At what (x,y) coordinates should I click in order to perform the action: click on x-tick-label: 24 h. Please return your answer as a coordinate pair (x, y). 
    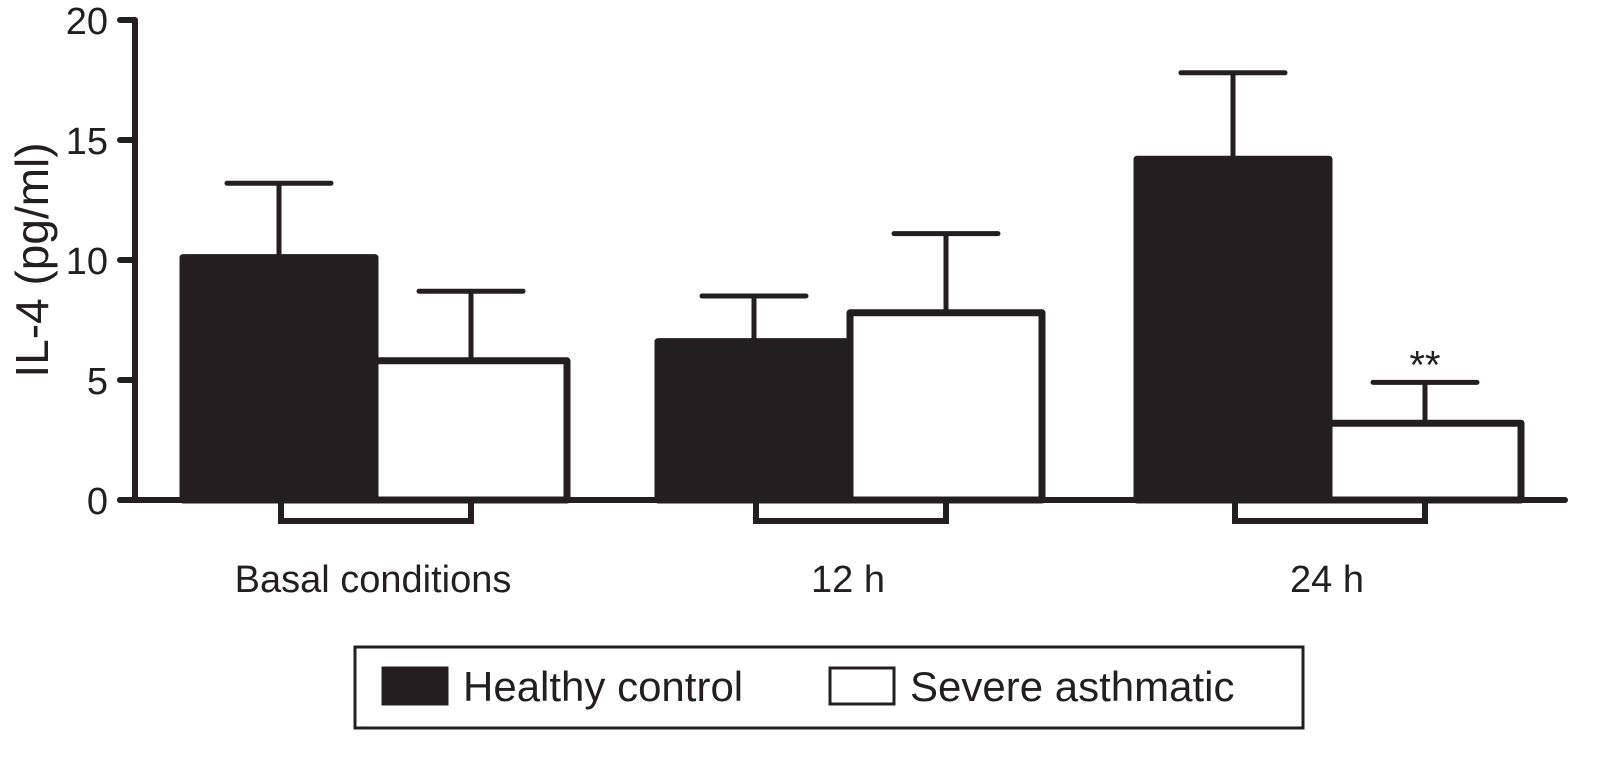
    Looking at the image, I should click on (1327, 580).